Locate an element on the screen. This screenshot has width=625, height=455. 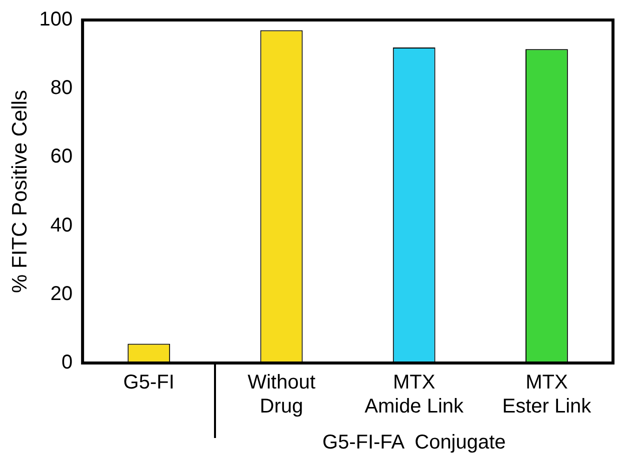
x-tick-label: G5-FI is located at coordinates (148, 383).